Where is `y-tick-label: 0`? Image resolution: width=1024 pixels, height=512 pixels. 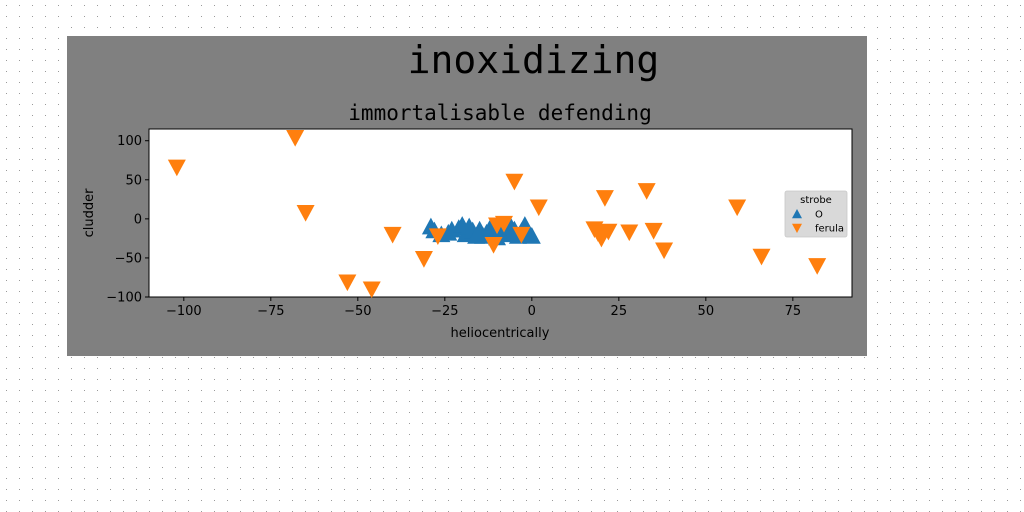 y-tick-label: 0 is located at coordinates (138, 219).